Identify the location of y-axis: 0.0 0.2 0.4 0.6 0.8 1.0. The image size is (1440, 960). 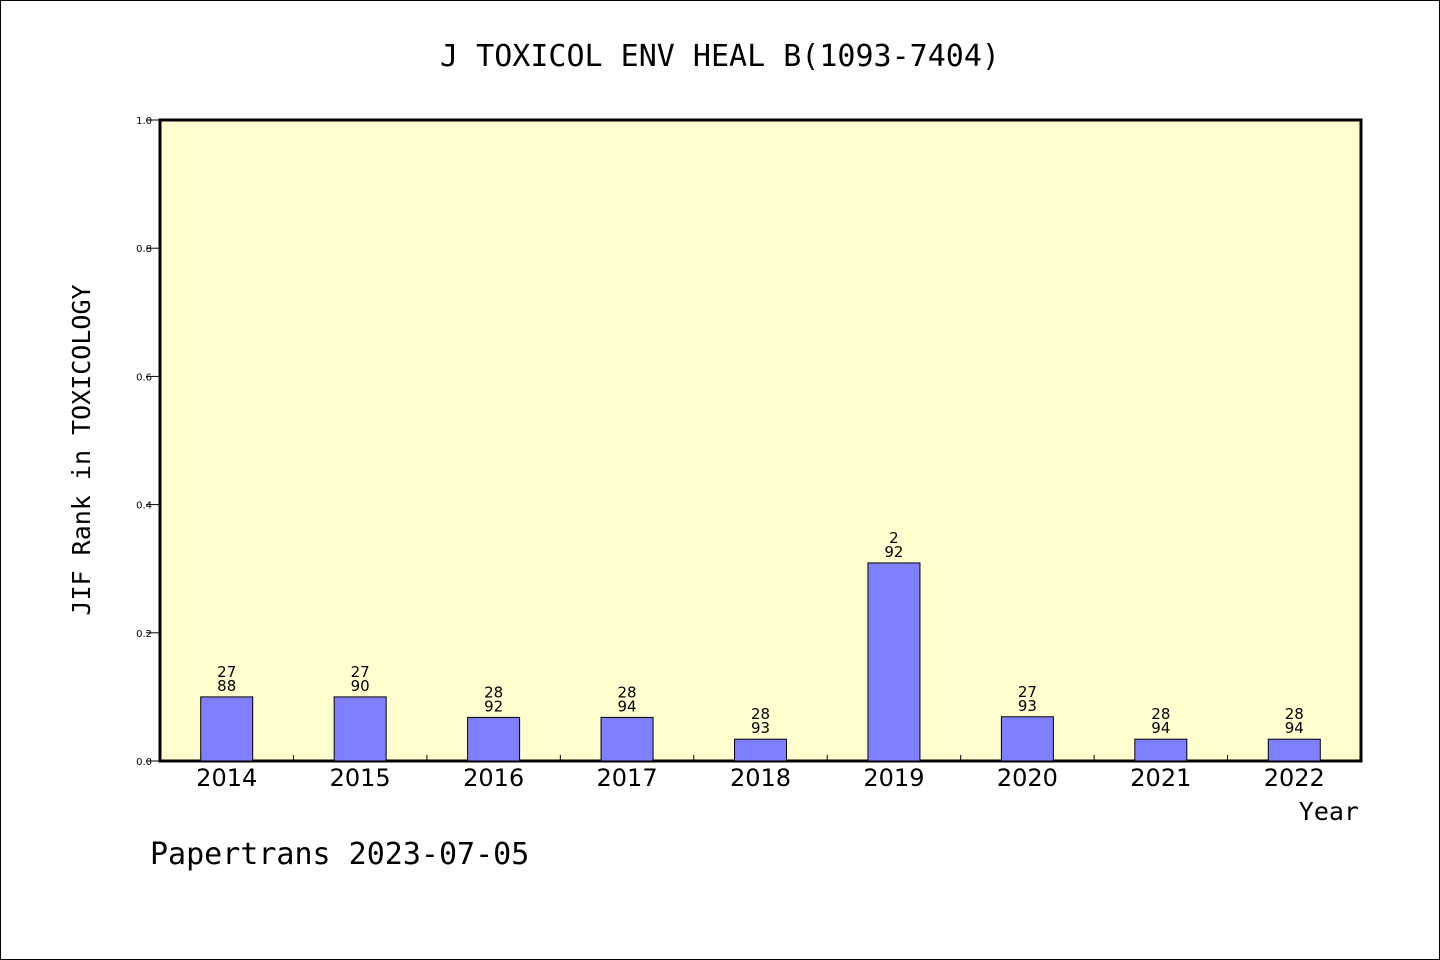
(148, 442).